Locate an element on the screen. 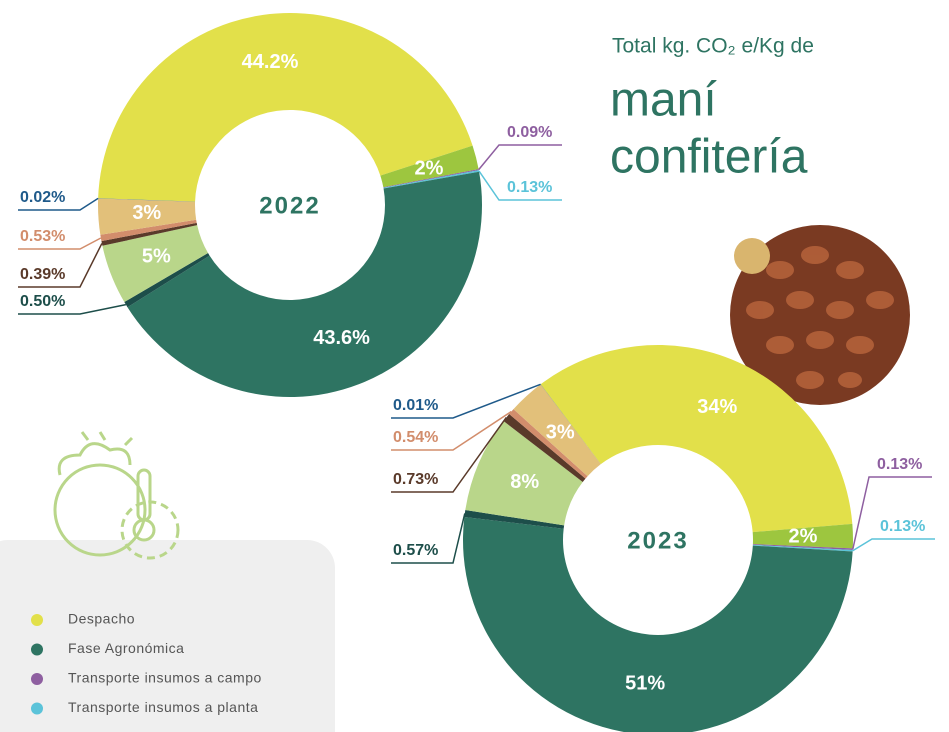  center-label: 2023 is located at coordinates (657, 540).